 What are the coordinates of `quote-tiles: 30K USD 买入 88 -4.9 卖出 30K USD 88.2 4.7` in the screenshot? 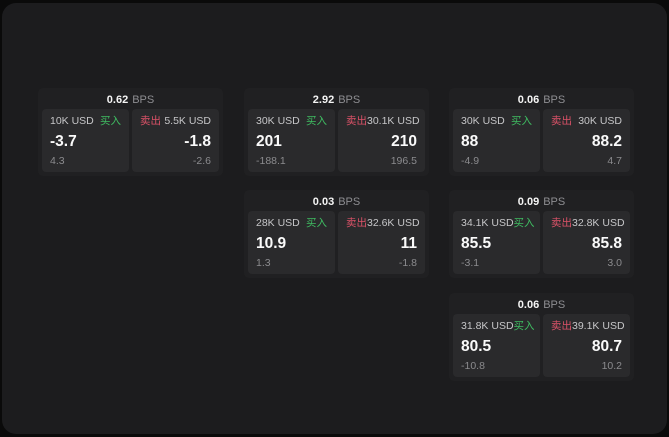 It's located at (541, 140).